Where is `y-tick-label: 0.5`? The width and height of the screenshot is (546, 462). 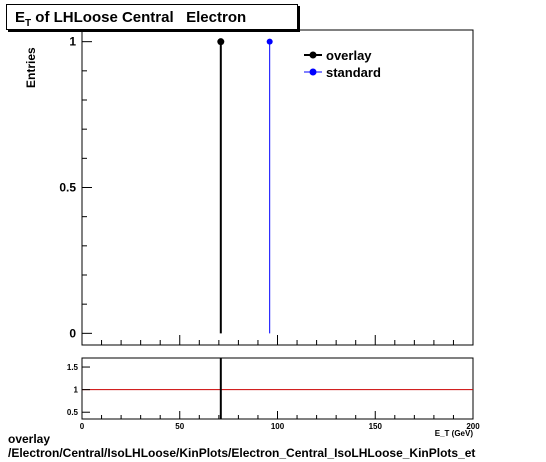
y-tick-label: 0.5 is located at coordinates (67, 188).